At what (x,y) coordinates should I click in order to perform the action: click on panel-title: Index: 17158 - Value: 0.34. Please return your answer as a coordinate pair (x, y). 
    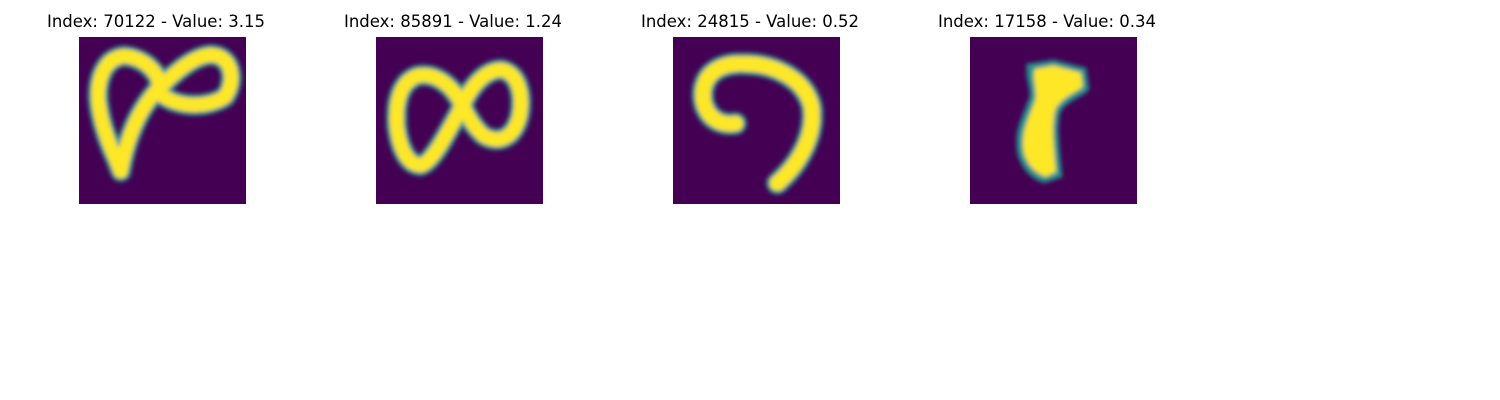
    Looking at the image, I should click on (1046, 21).